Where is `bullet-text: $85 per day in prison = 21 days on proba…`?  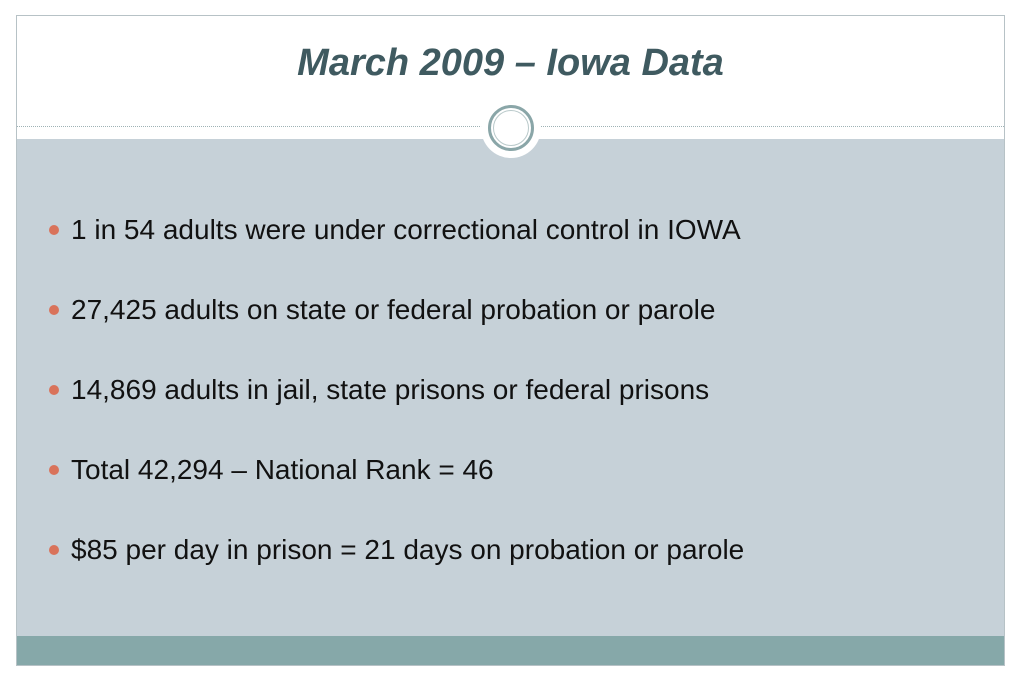 bullet-text: $85 per day in prison = 21 days on proba… is located at coordinates (408, 549).